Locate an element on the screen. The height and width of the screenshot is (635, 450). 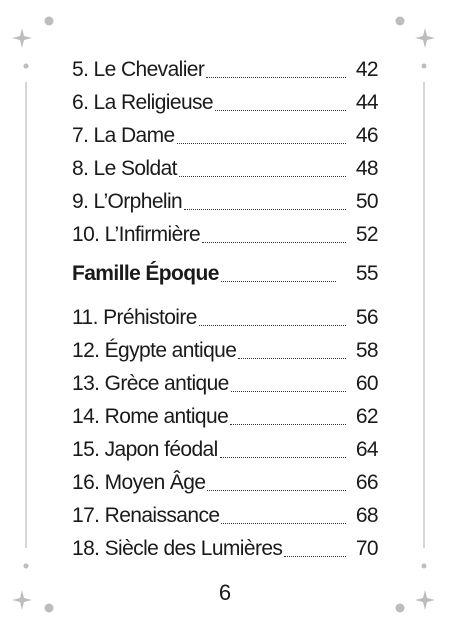
entry-title: 10. L’Infirmière is located at coordinates (136, 234).